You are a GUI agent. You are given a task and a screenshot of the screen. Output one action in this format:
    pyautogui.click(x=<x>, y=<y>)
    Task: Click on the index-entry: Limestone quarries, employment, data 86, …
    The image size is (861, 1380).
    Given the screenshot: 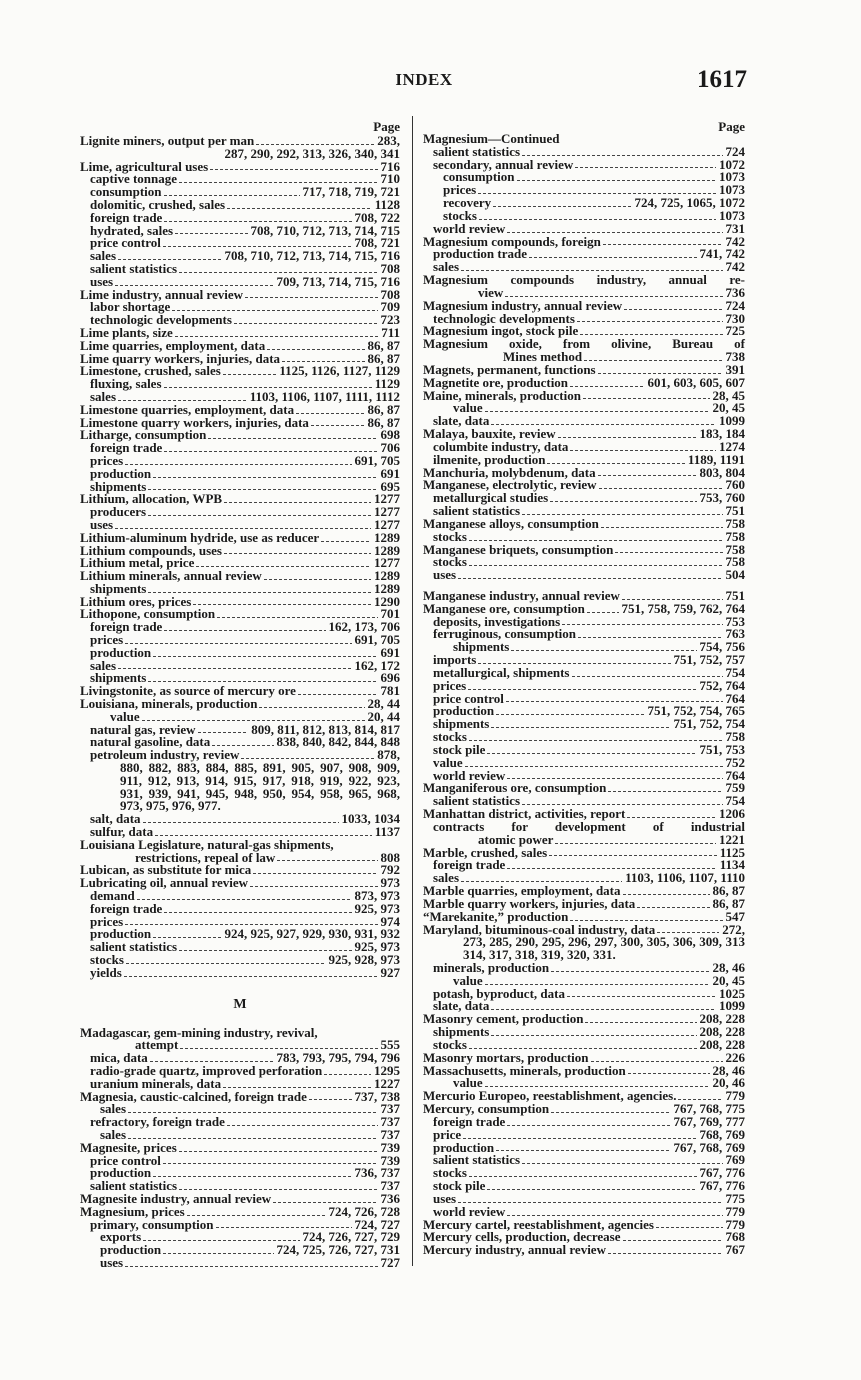 What is the action you would take?
    pyautogui.click(x=240, y=410)
    